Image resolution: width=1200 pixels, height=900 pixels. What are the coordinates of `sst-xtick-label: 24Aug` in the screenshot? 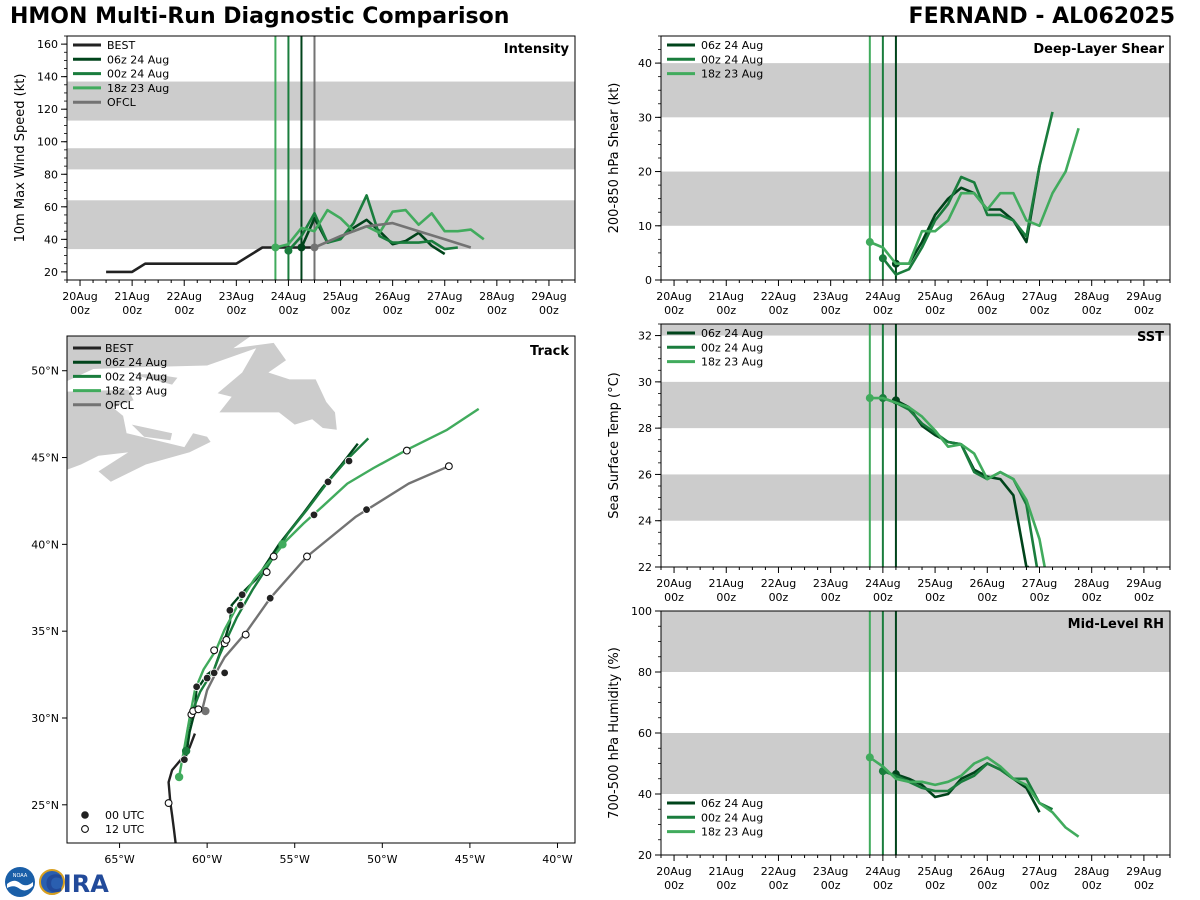 It's located at (882, 583).